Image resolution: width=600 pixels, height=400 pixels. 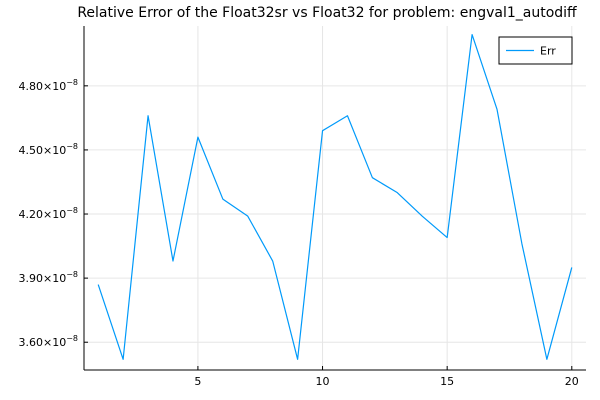 What do you see at coordinates (48, 149) in the screenshot?
I see `y-tick-label: 4.50×10⁻⁸` at bounding box center [48, 149].